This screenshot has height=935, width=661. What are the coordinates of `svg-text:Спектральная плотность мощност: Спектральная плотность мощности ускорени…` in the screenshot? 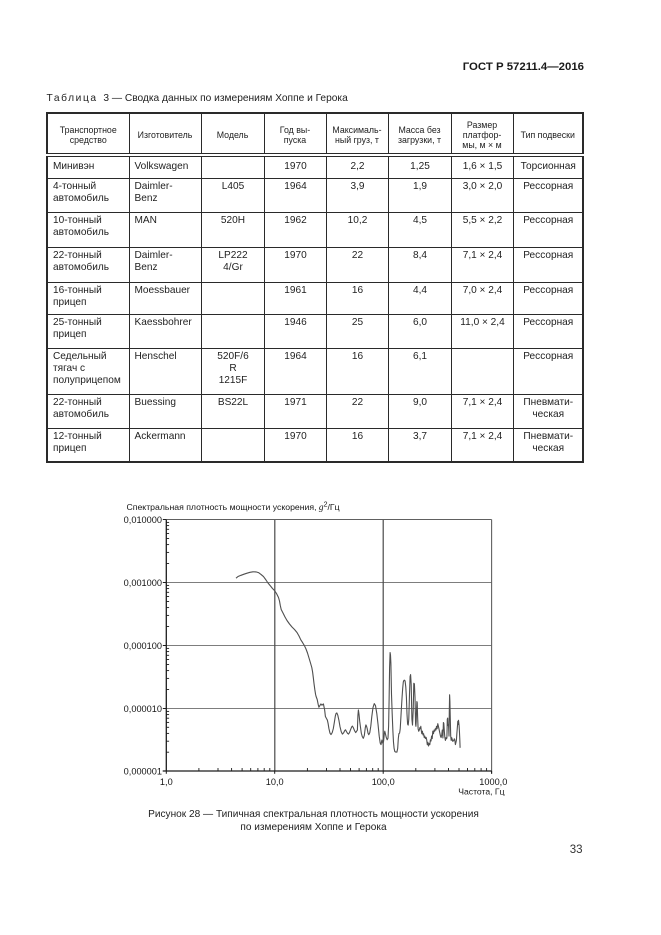 It's located at (233, 507).